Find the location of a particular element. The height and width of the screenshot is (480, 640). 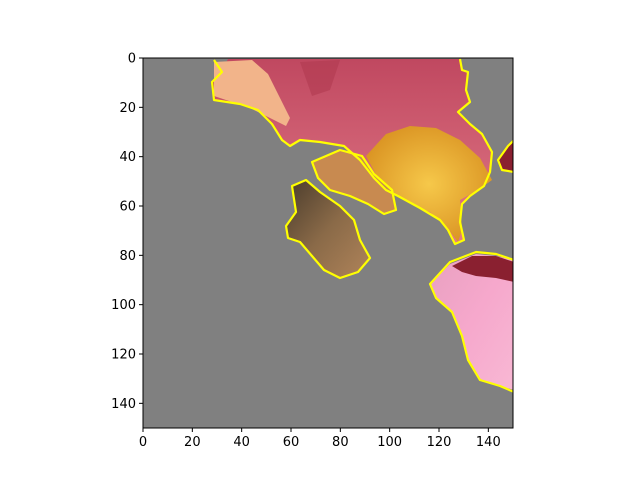

x-tick-label: 60 is located at coordinates (291, 442).